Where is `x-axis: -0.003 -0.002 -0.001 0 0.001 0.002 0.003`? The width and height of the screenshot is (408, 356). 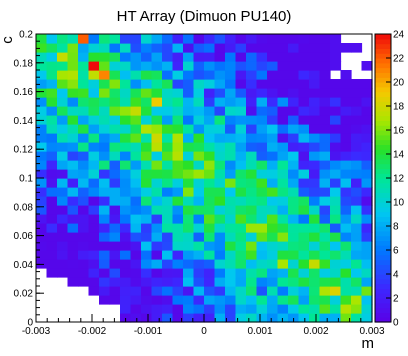 x-axis: -0.003 -0.002 -0.001 0 0.001 0.002 0.003 is located at coordinates (203, 325).